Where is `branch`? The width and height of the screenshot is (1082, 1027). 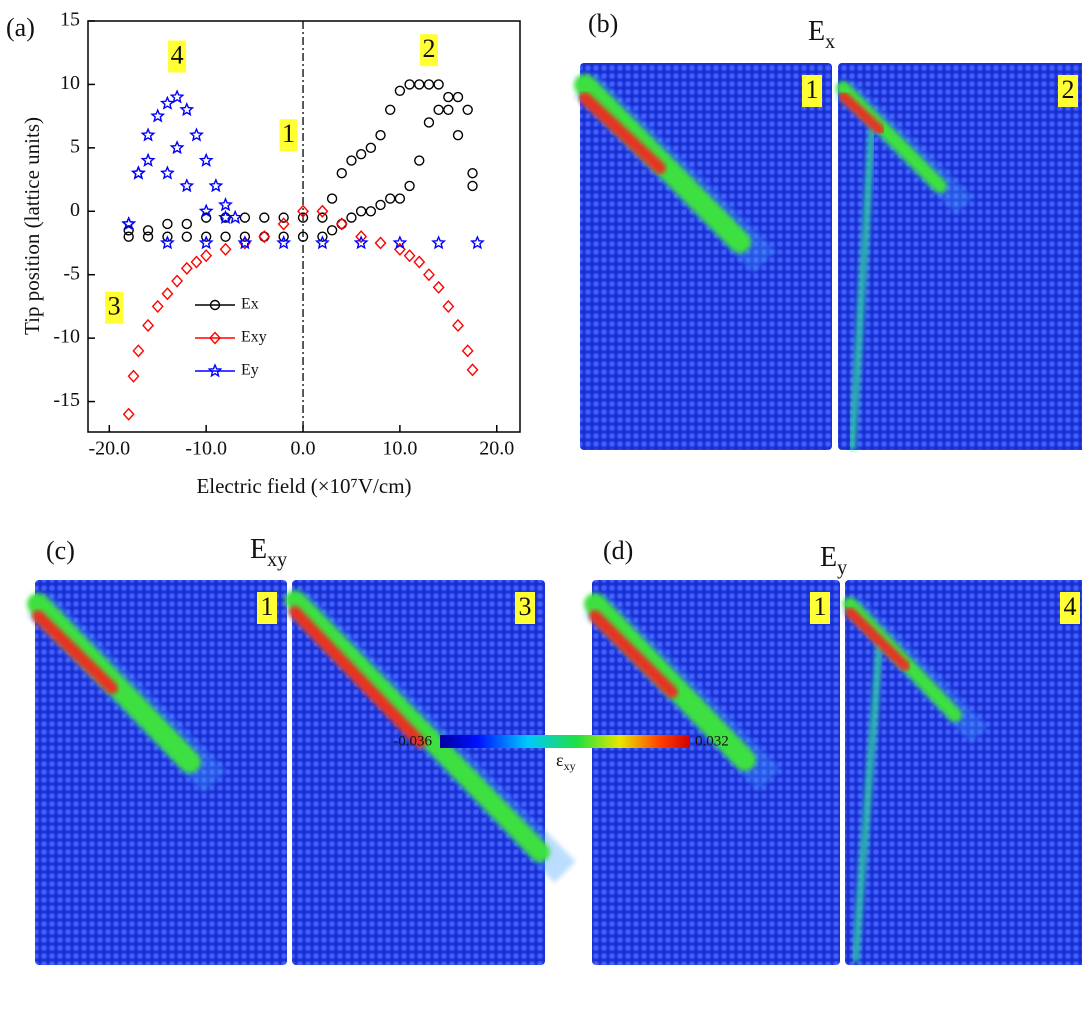 branch is located at coordinates (862, 289).